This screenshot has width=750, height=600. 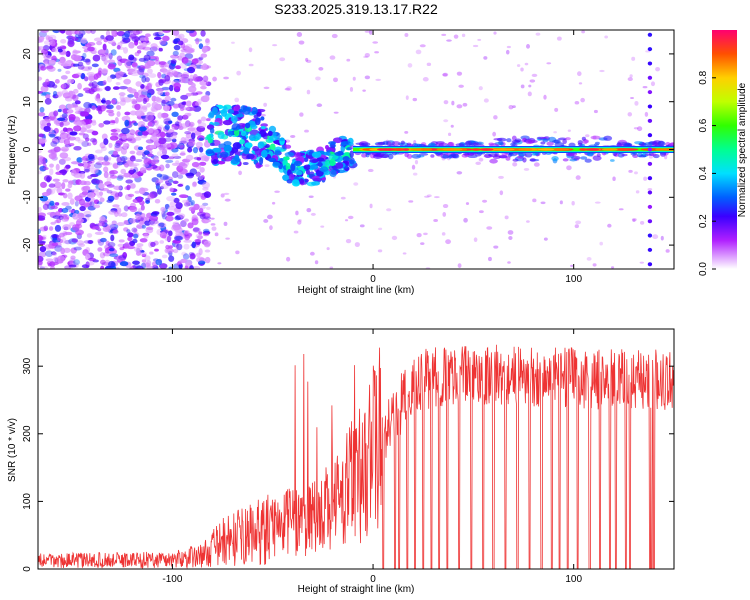 I want to click on signal-peak-cell, so click(x=583, y=149).